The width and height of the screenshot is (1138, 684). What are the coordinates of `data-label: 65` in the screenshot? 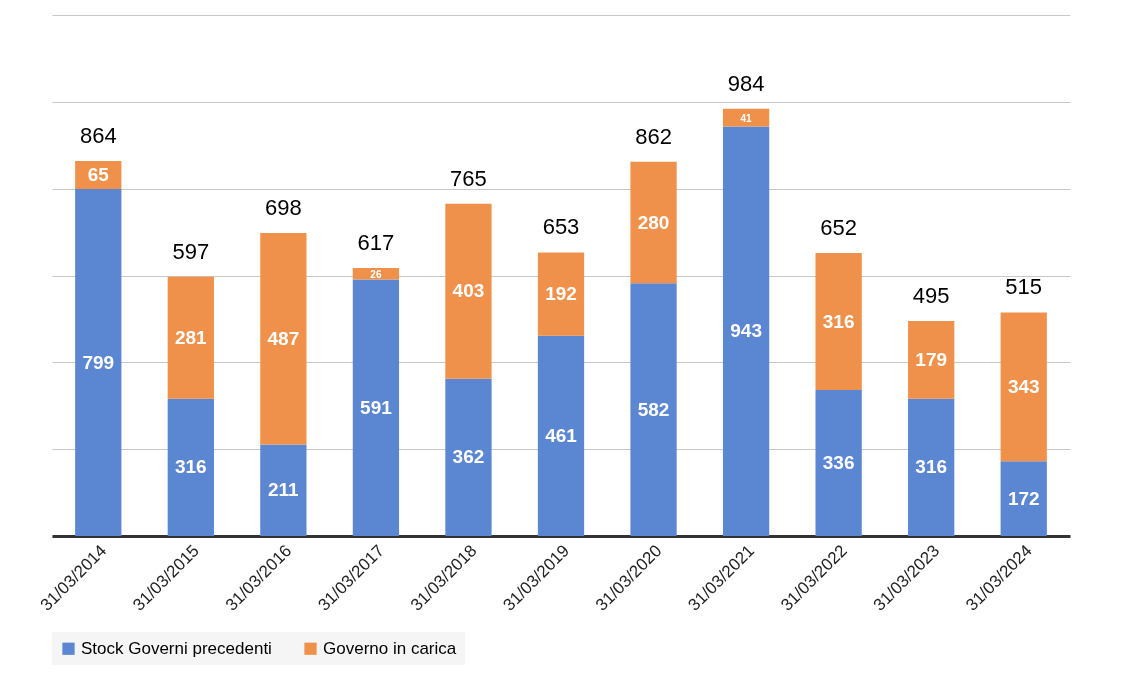 It's located at (98, 174).